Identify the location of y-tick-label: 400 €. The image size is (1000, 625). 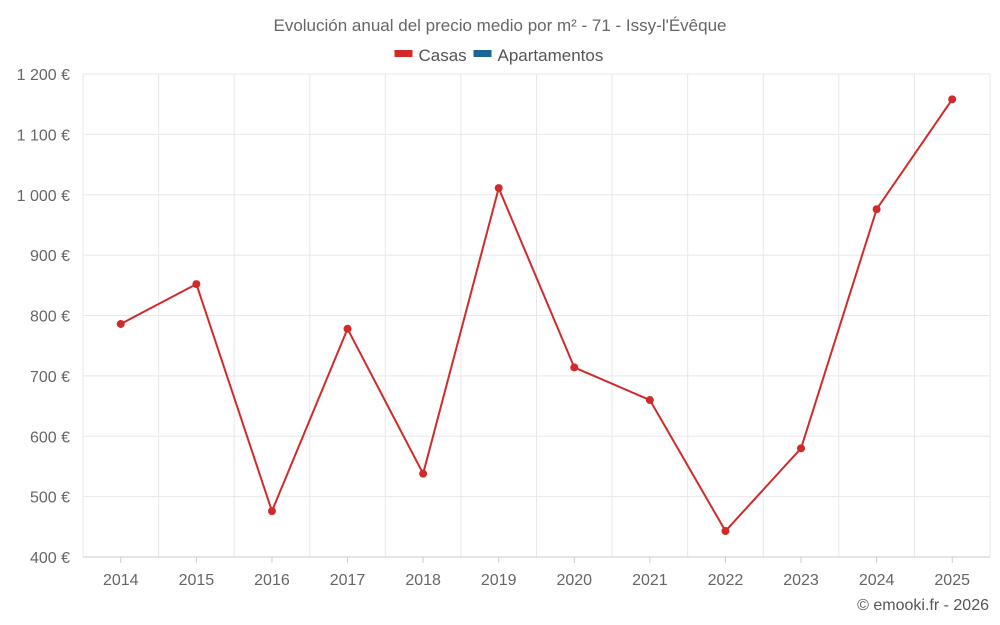
(50, 558).